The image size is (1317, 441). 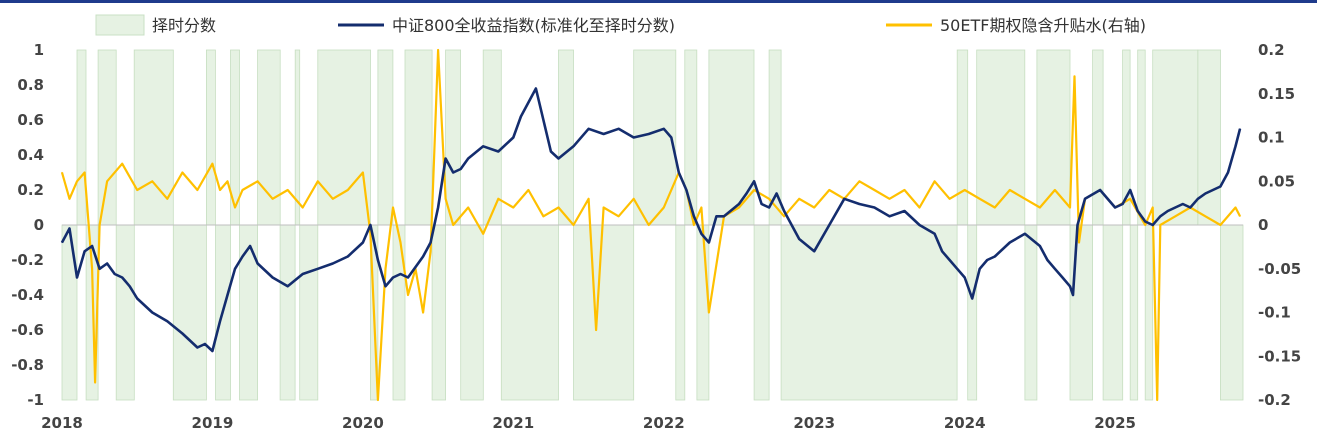 I want to click on y-right-tick-label: -0.05, so click(x=1279, y=269).